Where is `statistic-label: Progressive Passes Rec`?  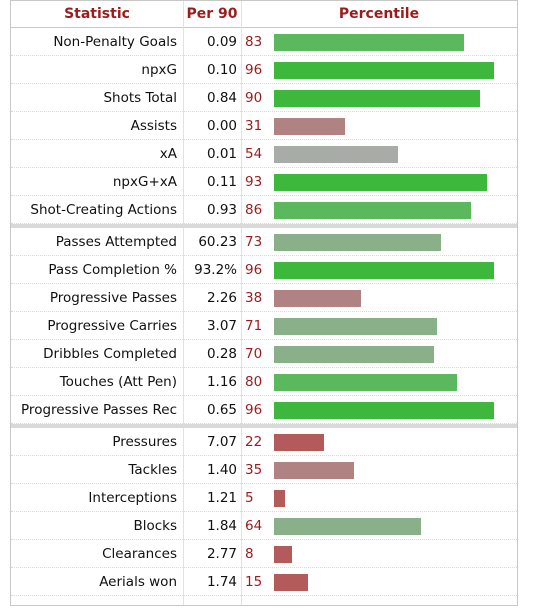 statistic-label: Progressive Passes Rec is located at coordinates (99, 410).